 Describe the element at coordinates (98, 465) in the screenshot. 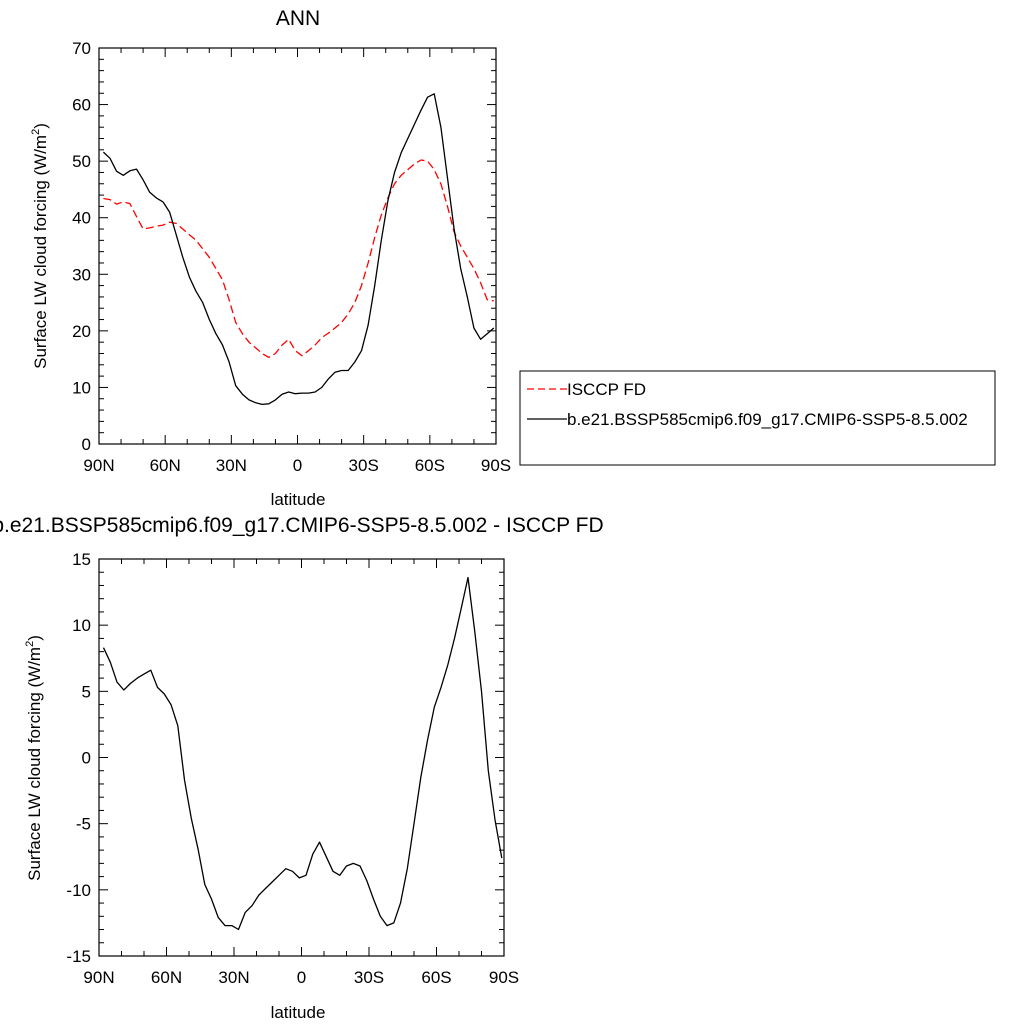

I see `top-x-tick-label: 90N` at that location.